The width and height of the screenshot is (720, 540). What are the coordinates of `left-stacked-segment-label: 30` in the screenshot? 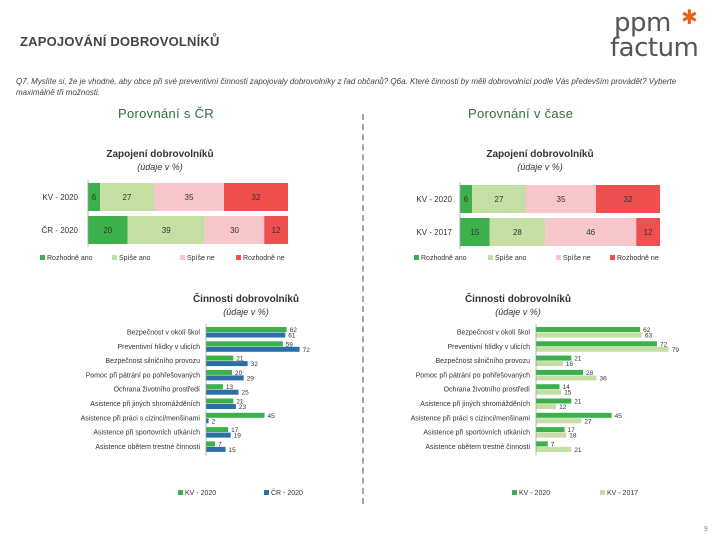 It's located at (234, 230).